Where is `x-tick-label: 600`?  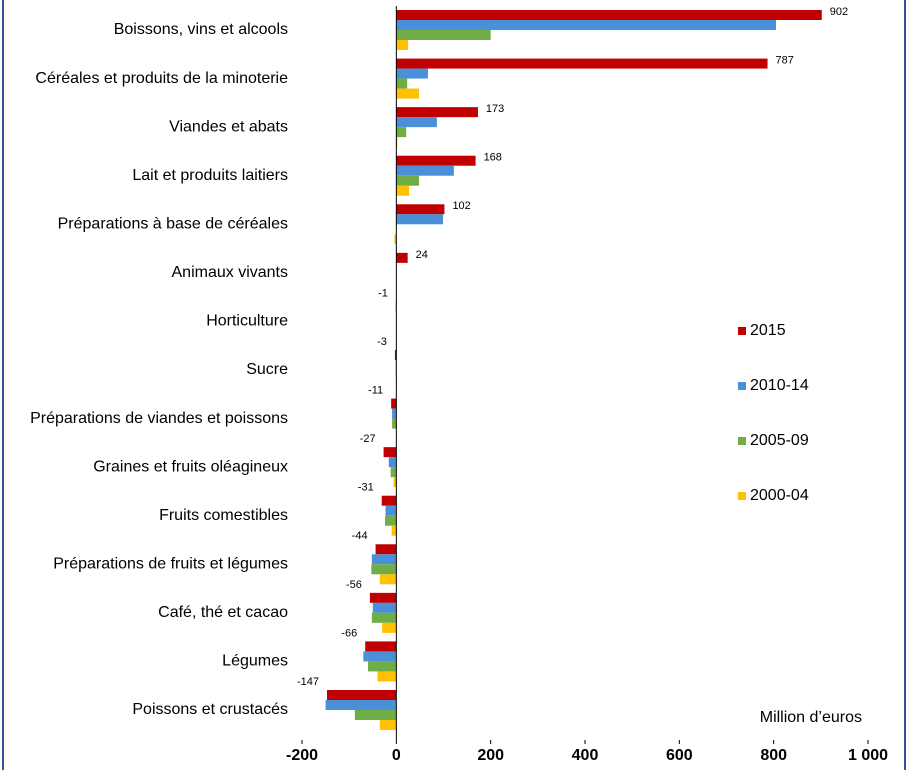 x-tick-label: 600 is located at coordinates (679, 755).